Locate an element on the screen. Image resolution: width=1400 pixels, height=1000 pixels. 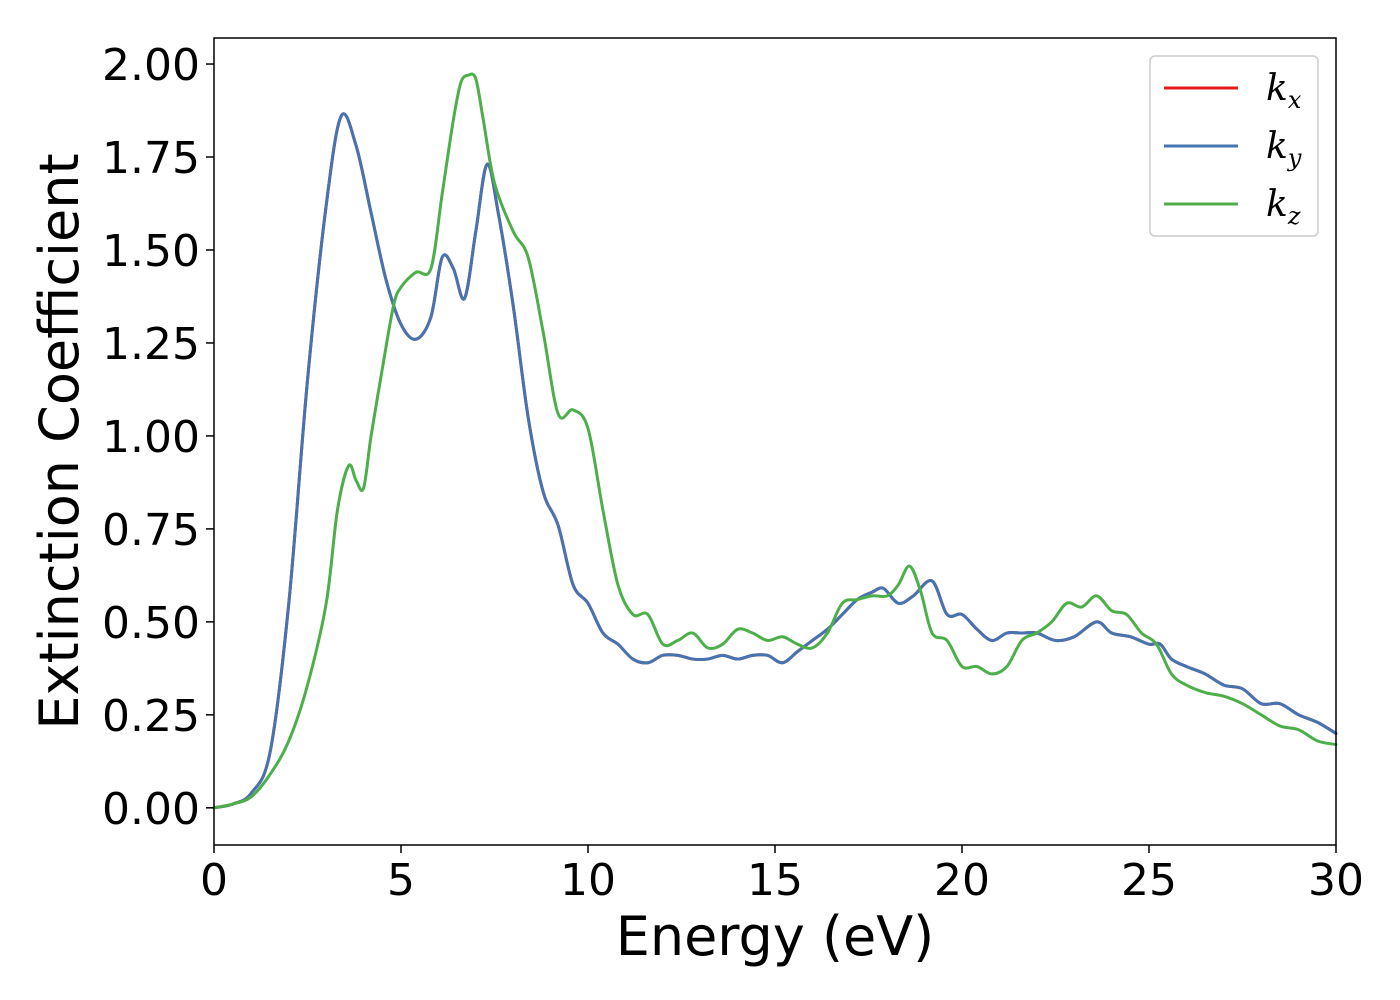
y-tick-label: 0.75 is located at coordinates (151, 530).